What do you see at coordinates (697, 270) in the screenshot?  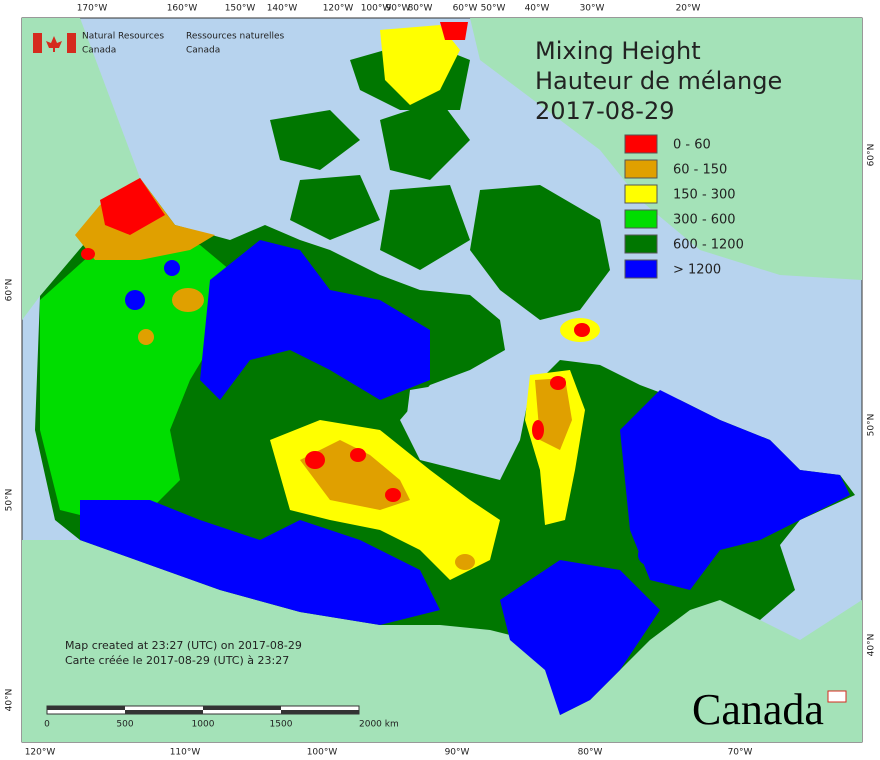 I see `legend-label: > 1200` at bounding box center [697, 270].